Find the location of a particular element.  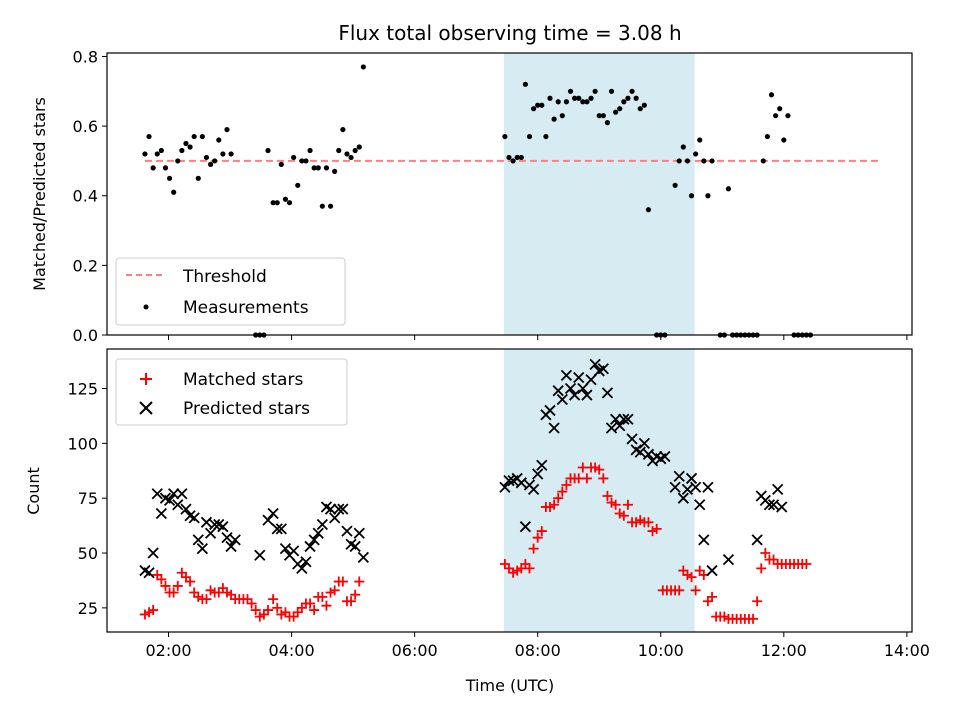

y-tick-label: 100 is located at coordinates (82, 443).